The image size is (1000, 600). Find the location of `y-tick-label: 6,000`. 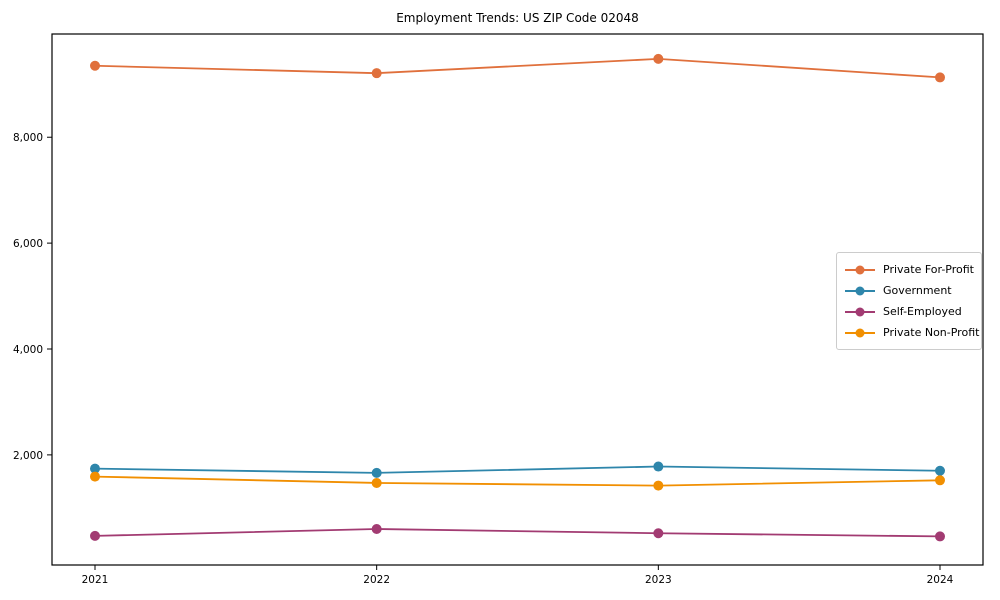

y-tick-label: 6,000 is located at coordinates (28, 244).